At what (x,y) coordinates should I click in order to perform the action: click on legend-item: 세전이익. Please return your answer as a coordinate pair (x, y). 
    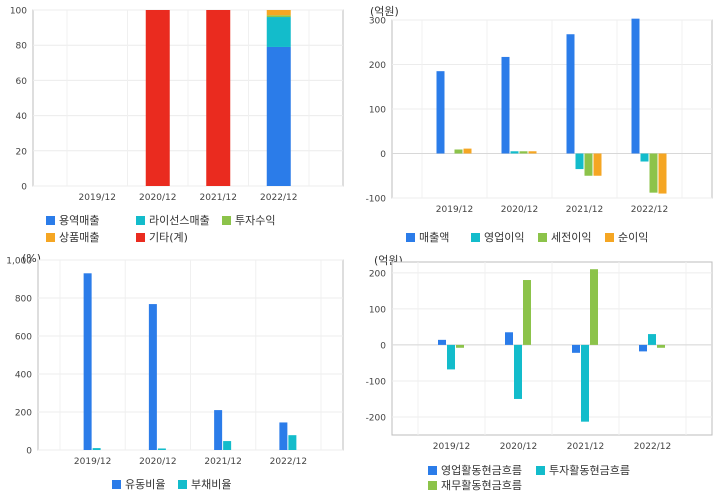
    Looking at the image, I should click on (564, 237).